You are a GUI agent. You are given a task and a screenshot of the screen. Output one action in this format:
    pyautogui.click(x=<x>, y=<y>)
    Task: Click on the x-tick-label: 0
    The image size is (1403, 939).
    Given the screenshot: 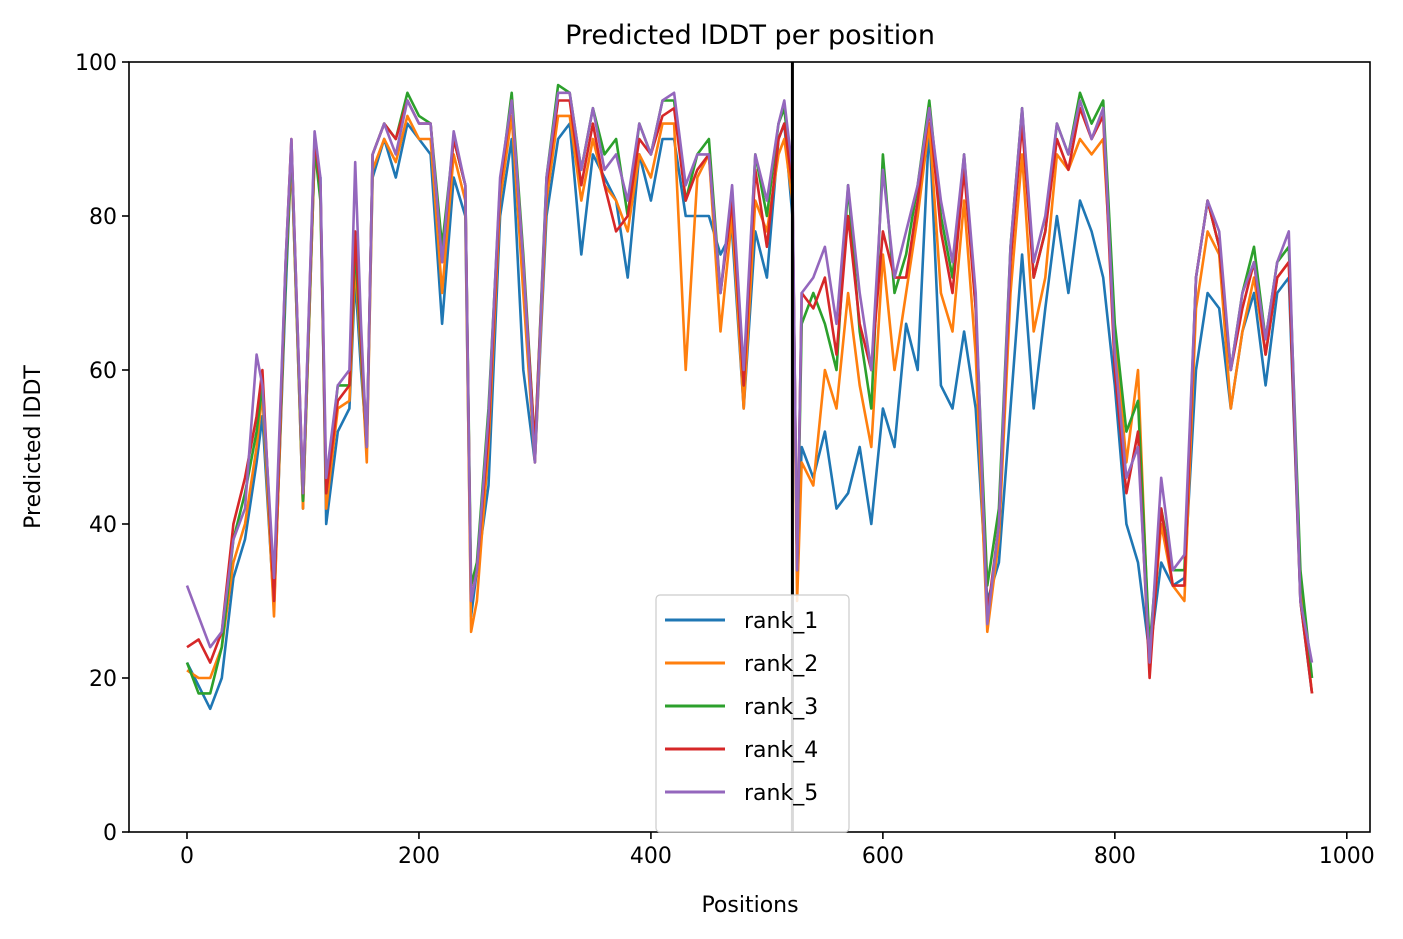 What is the action you would take?
    pyautogui.click(x=187, y=856)
    